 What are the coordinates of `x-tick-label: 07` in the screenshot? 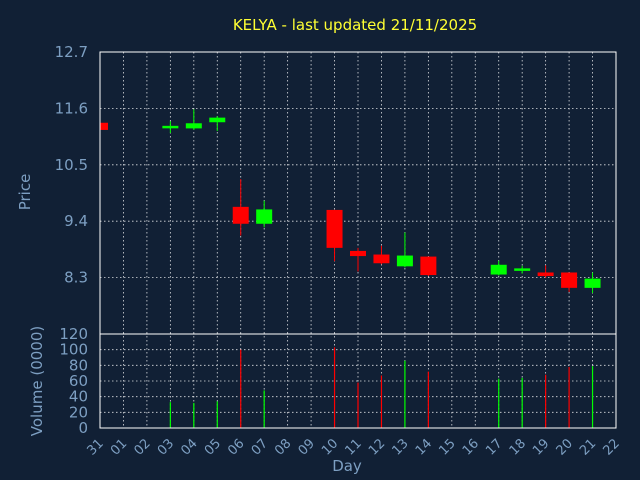 It's located at (260, 447).